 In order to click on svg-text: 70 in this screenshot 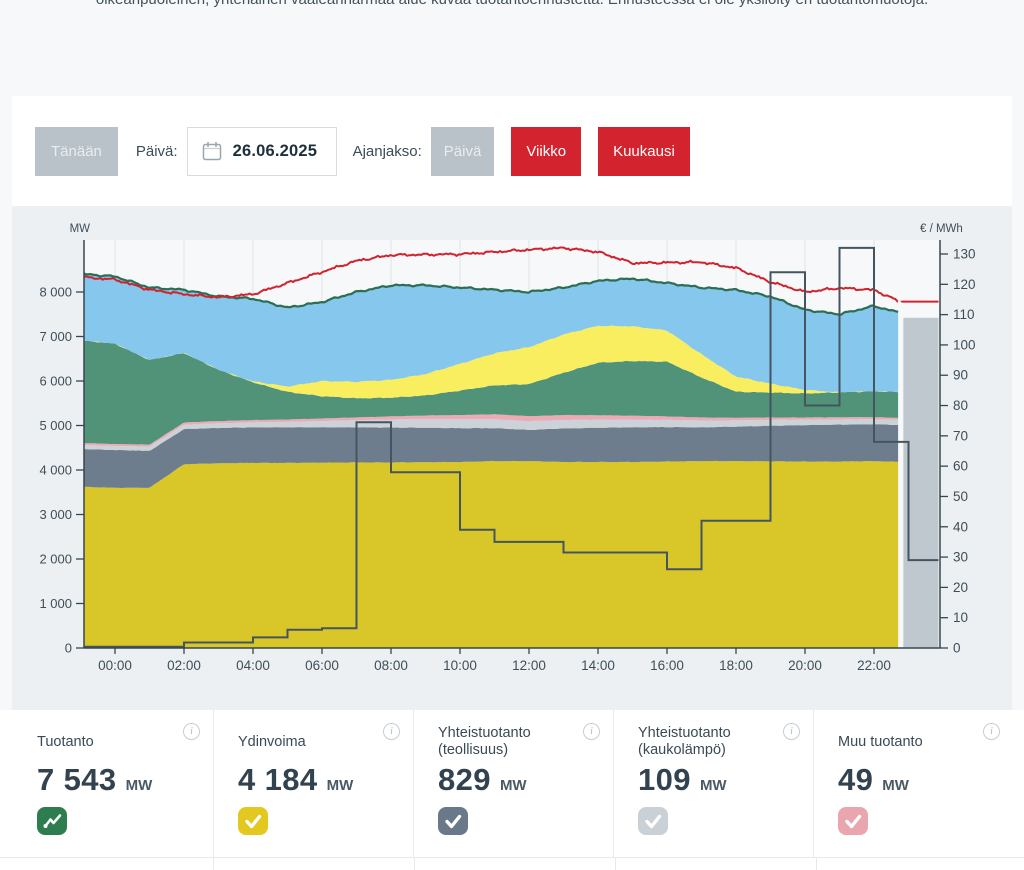, I will do `click(960, 435)`.